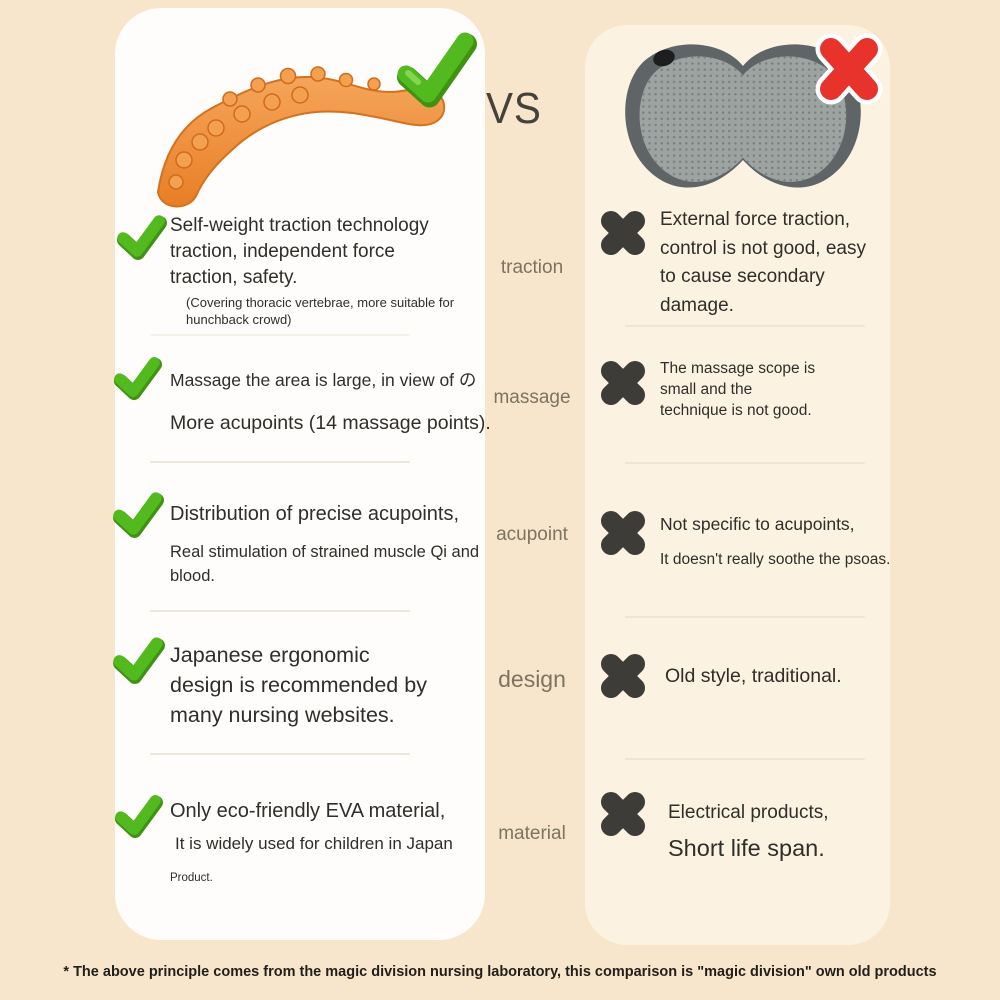 The image size is (1000, 1000). What do you see at coordinates (532, 267) in the screenshot?
I see `category-label-traction: traction` at bounding box center [532, 267].